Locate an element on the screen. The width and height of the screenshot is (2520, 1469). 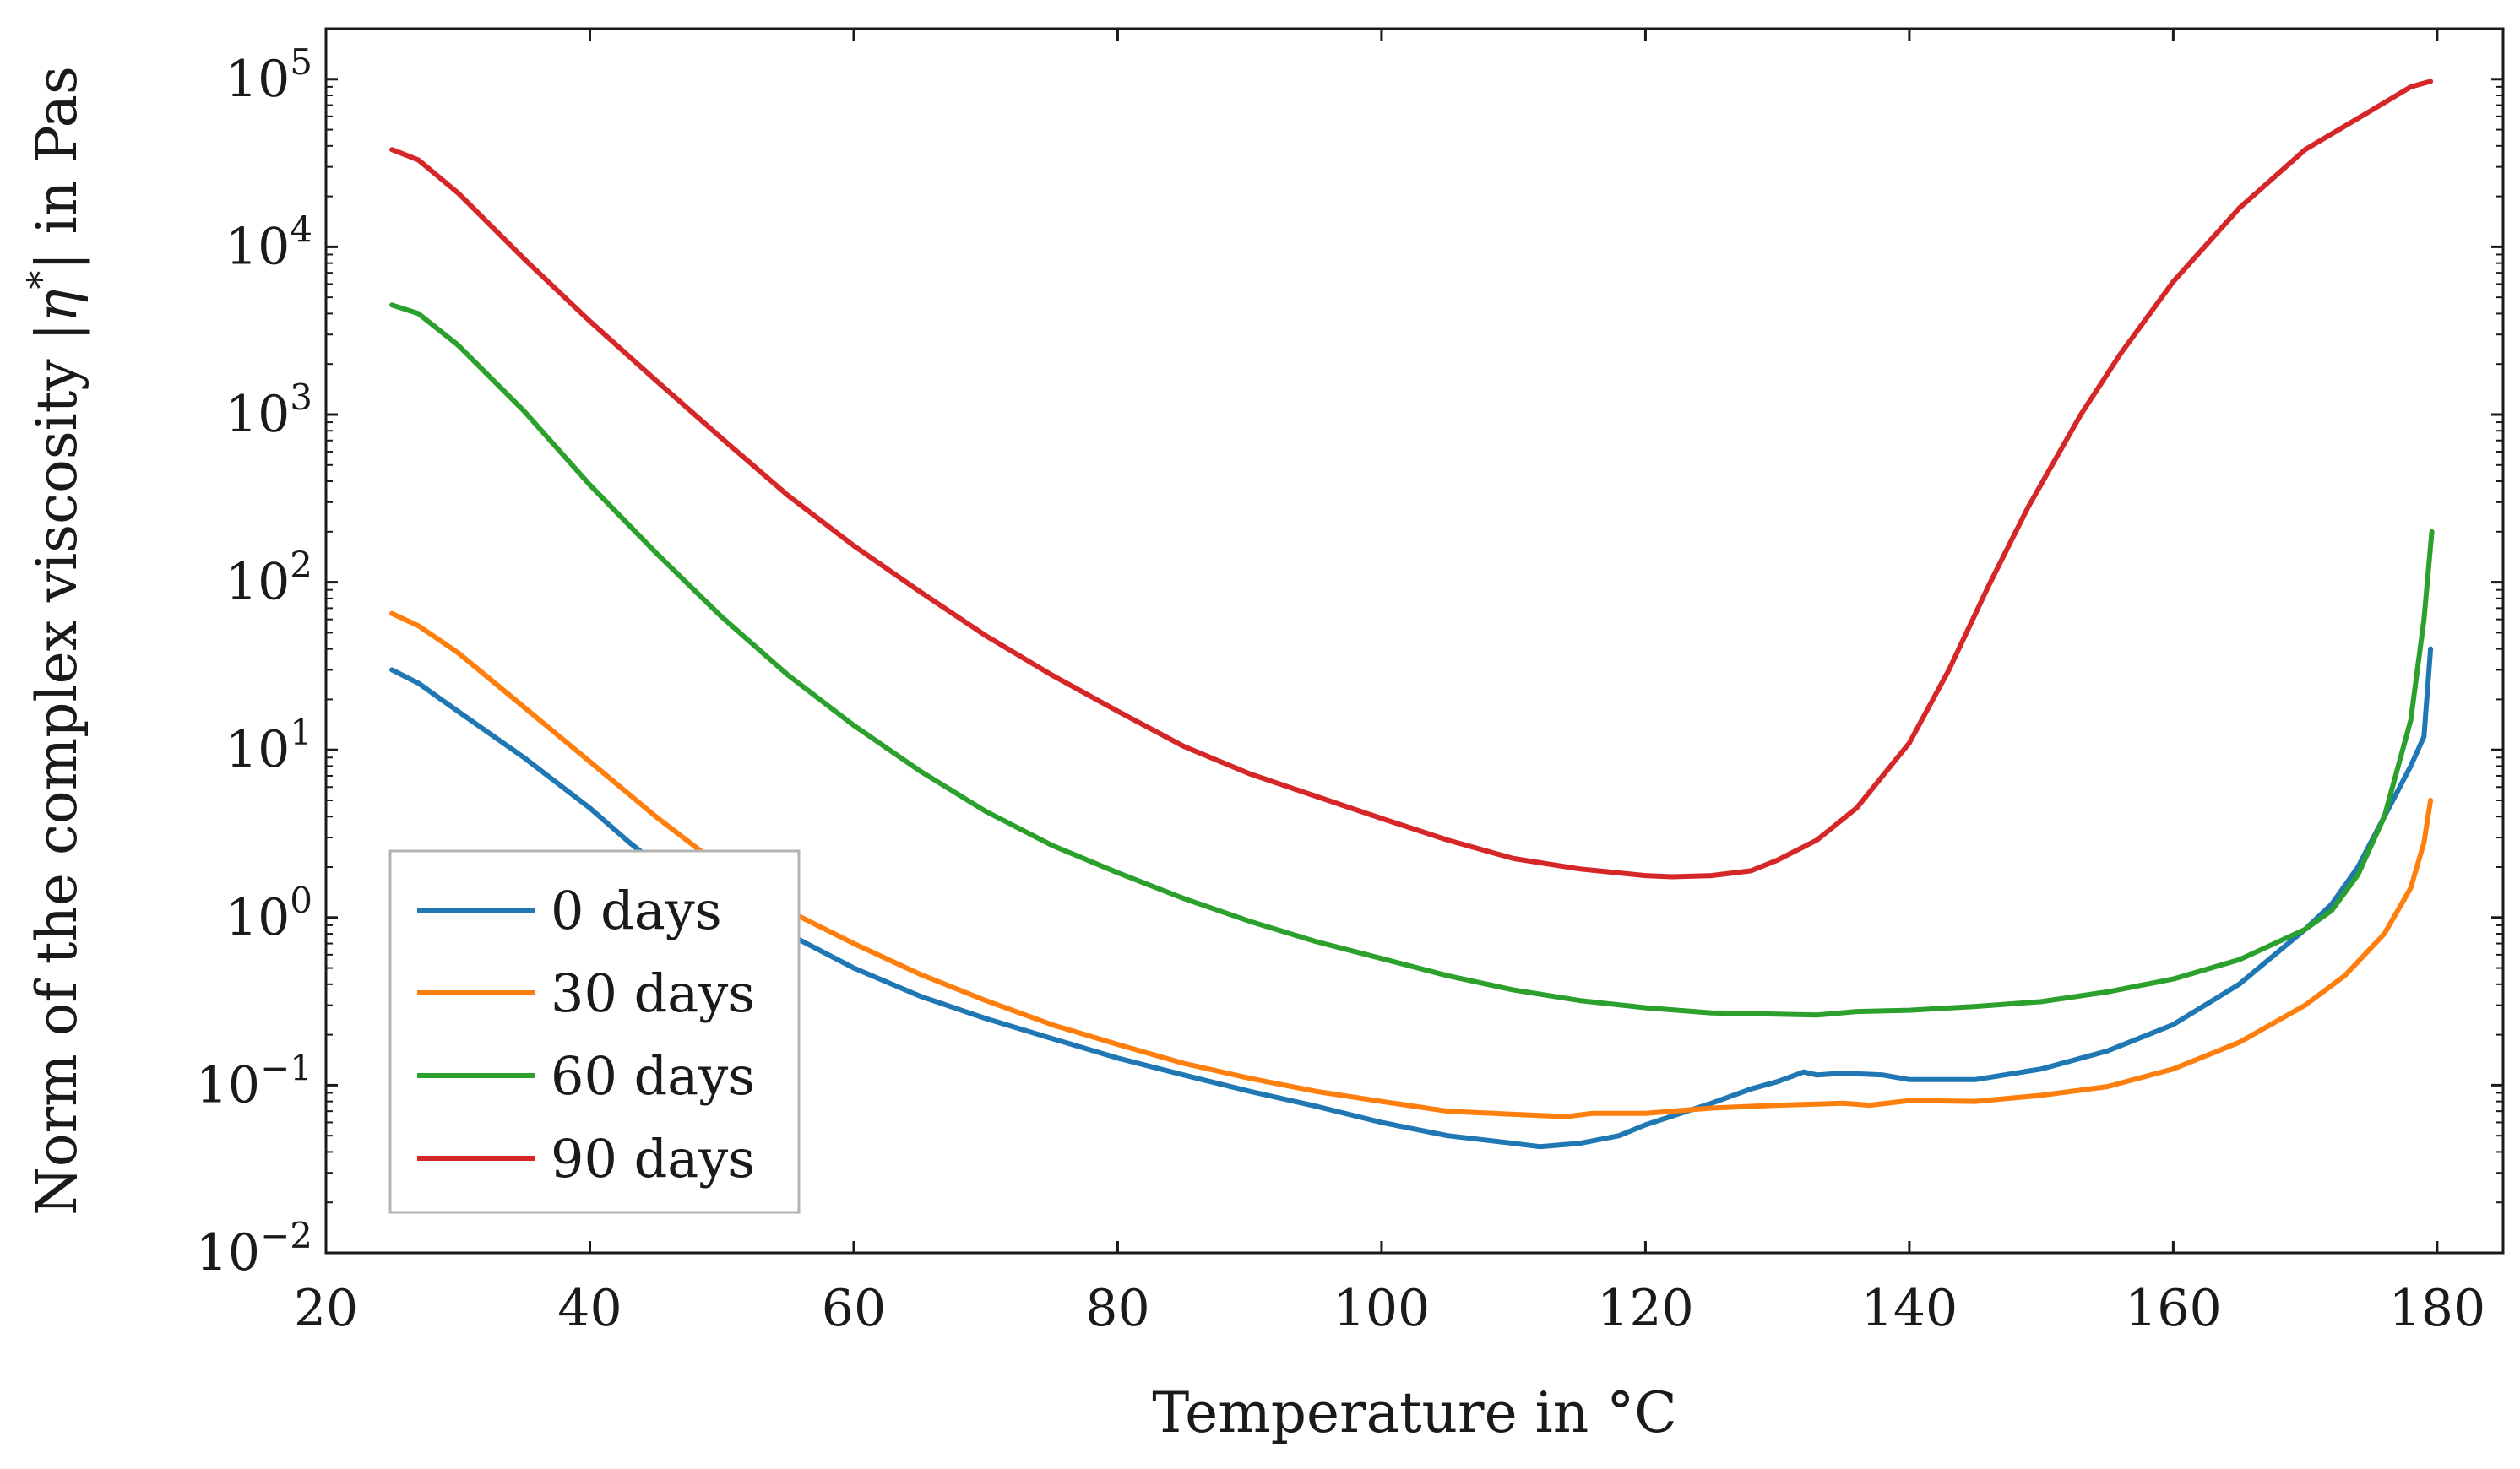
legend-entries: 0 days 30 days 60 days 90 days is located at coordinates (586, 1035).